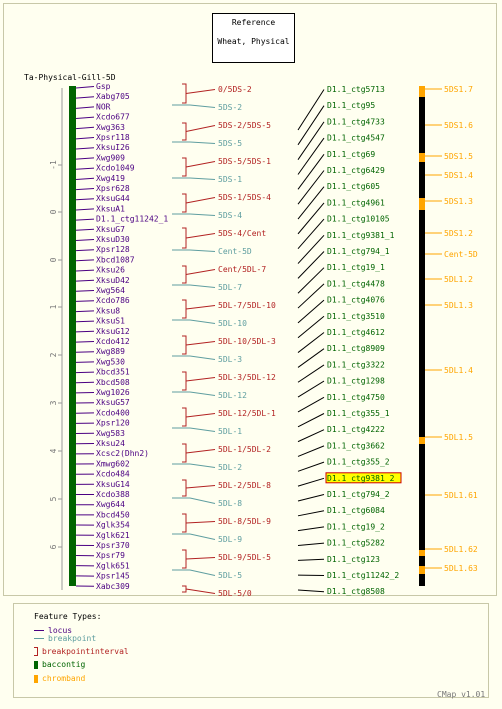  What do you see at coordinates (113, 239) in the screenshot?
I see `locus-label: XksuD30` at bounding box center [113, 239].